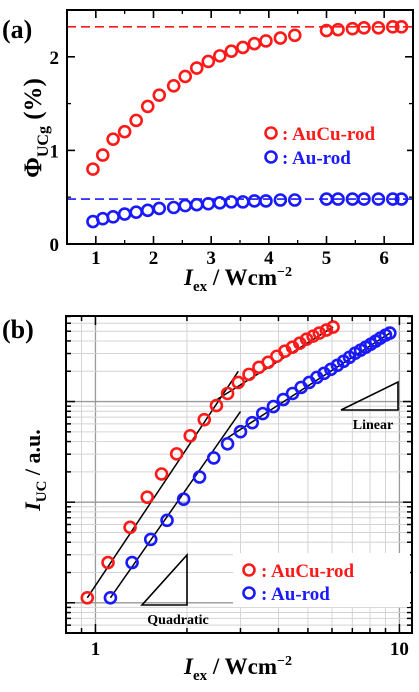  I want to click on legend-marker-au, so click(271, 157).